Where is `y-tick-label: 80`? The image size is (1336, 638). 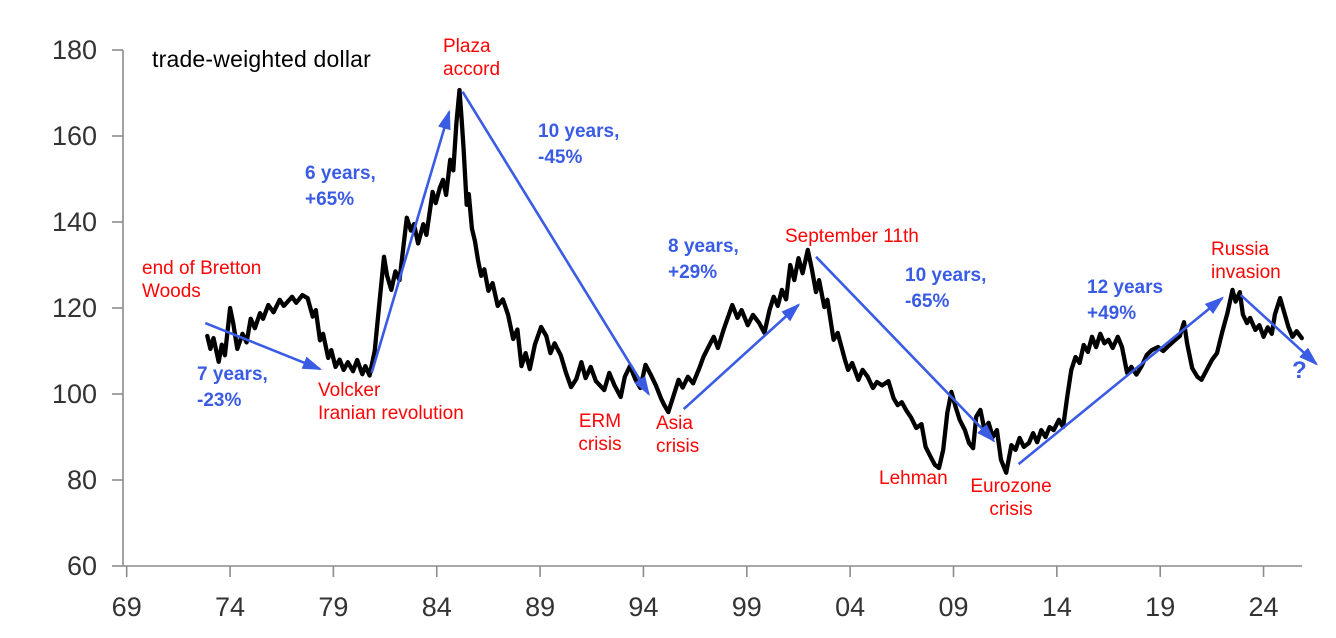
y-tick-label: 80 is located at coordinates (82, 480).